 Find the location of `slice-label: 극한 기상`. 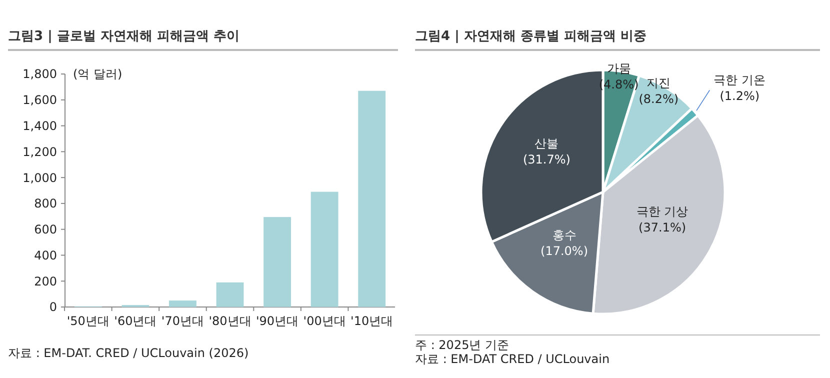

slice-label: 극한 기상 is located at coordinates (662, 211).